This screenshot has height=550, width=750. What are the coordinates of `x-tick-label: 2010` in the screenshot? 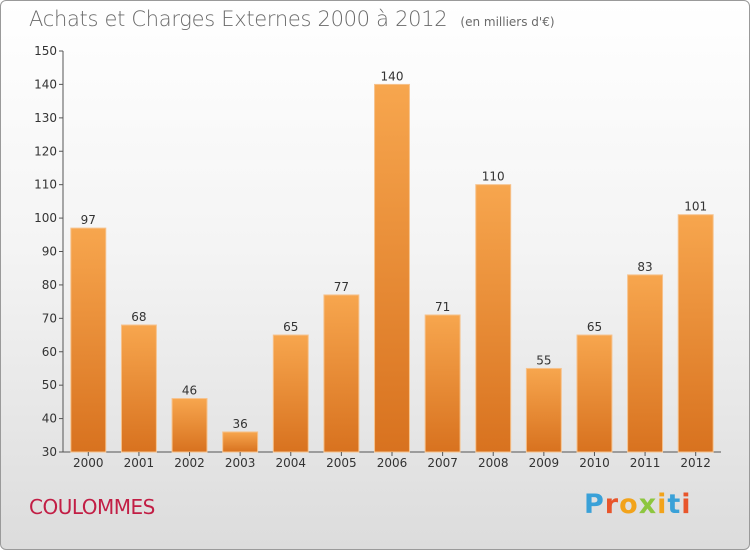 It's located at (594, 463).